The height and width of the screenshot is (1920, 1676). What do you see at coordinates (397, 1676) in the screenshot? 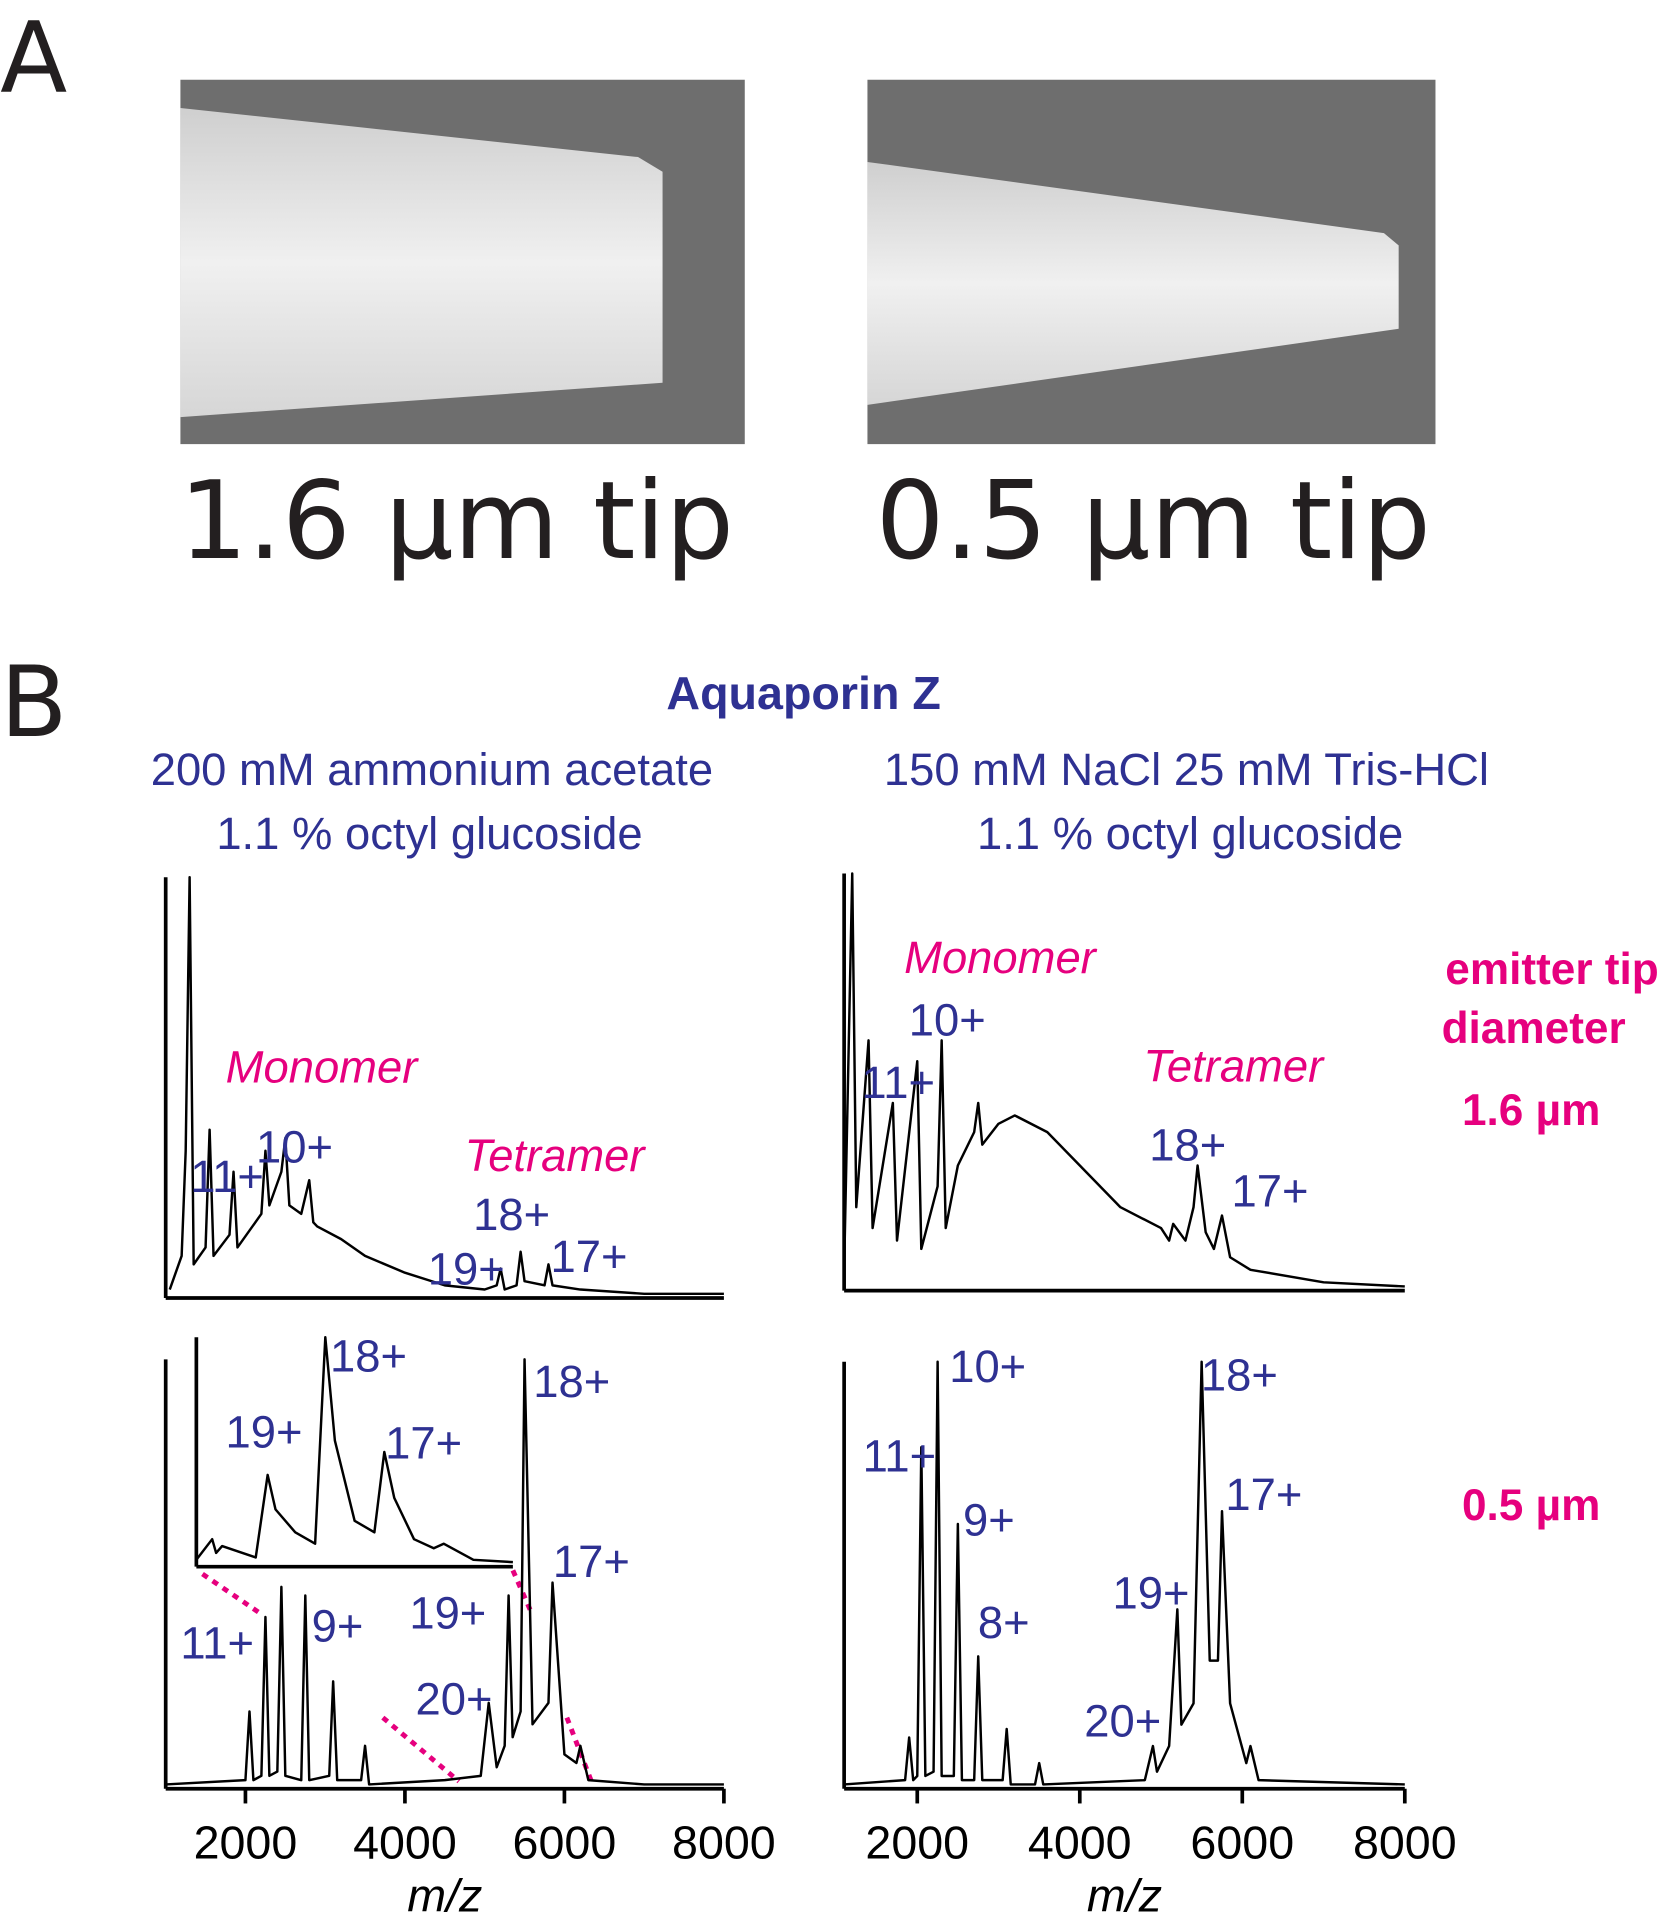
I see `zoom-guides` at bounding box center [397, 1676].